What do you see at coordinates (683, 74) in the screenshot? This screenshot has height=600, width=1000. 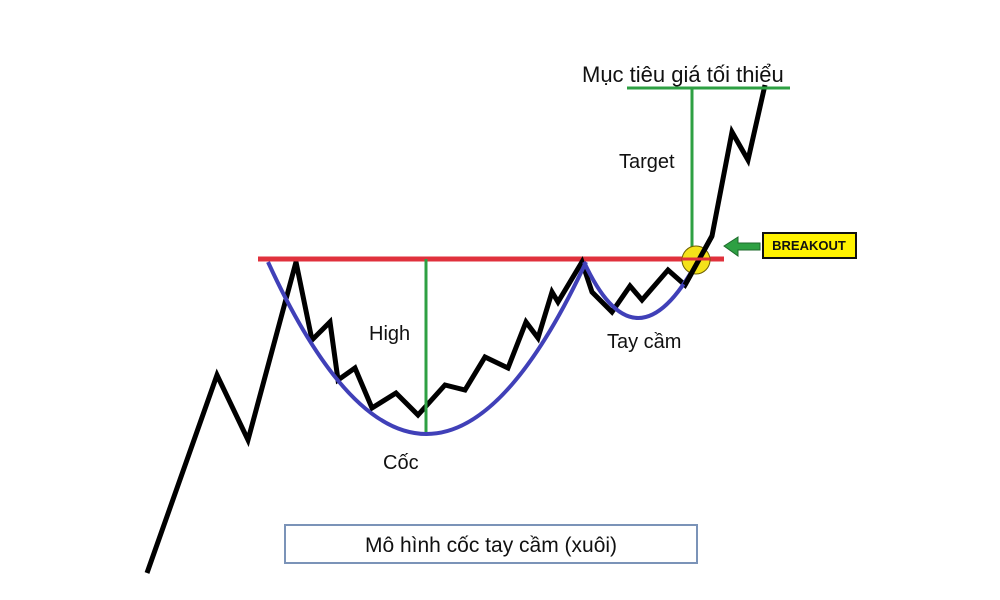 I see `min-target-label: Mục tiêu giá tối thiểu` at bounding box center [683, 74].